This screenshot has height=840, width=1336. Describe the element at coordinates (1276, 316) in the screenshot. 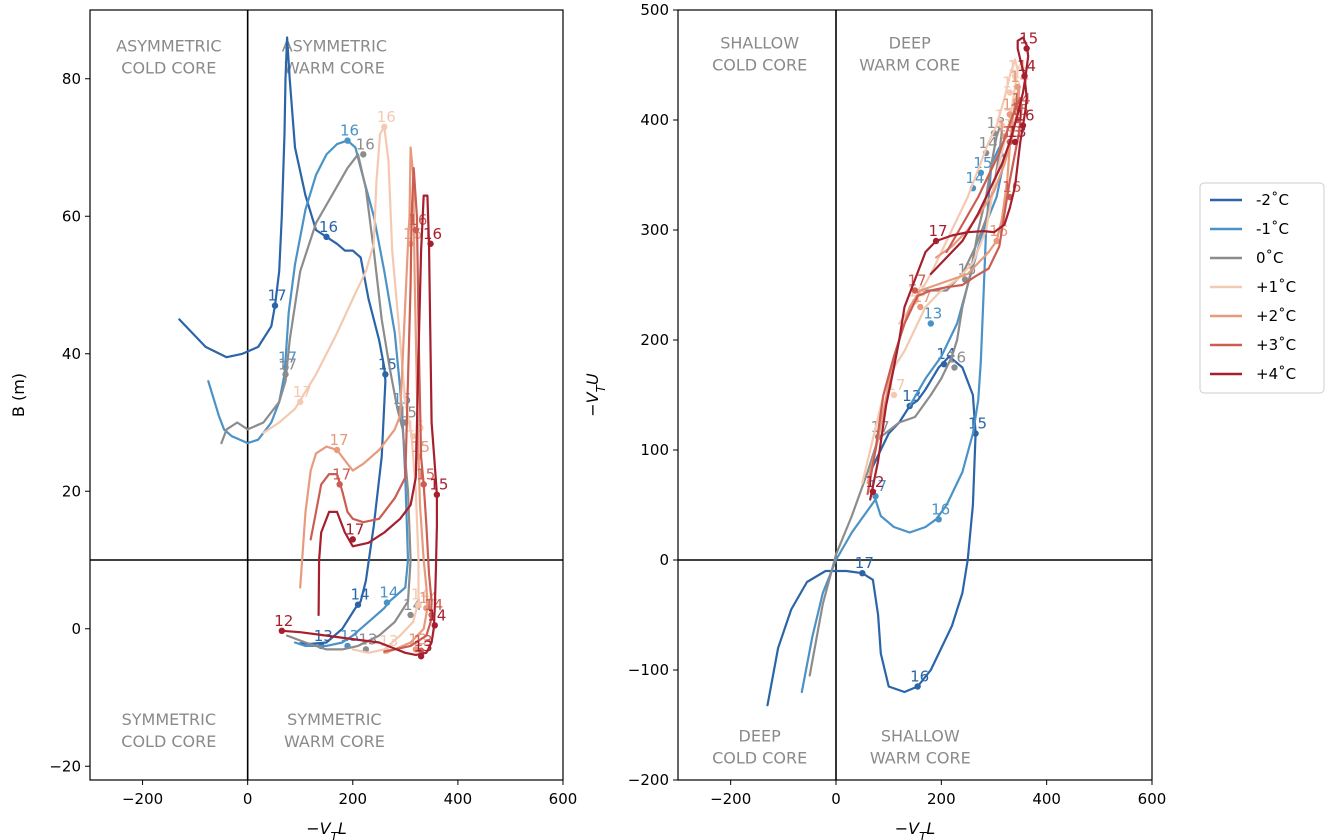

I see `legend-label: +2˚C` at that location.